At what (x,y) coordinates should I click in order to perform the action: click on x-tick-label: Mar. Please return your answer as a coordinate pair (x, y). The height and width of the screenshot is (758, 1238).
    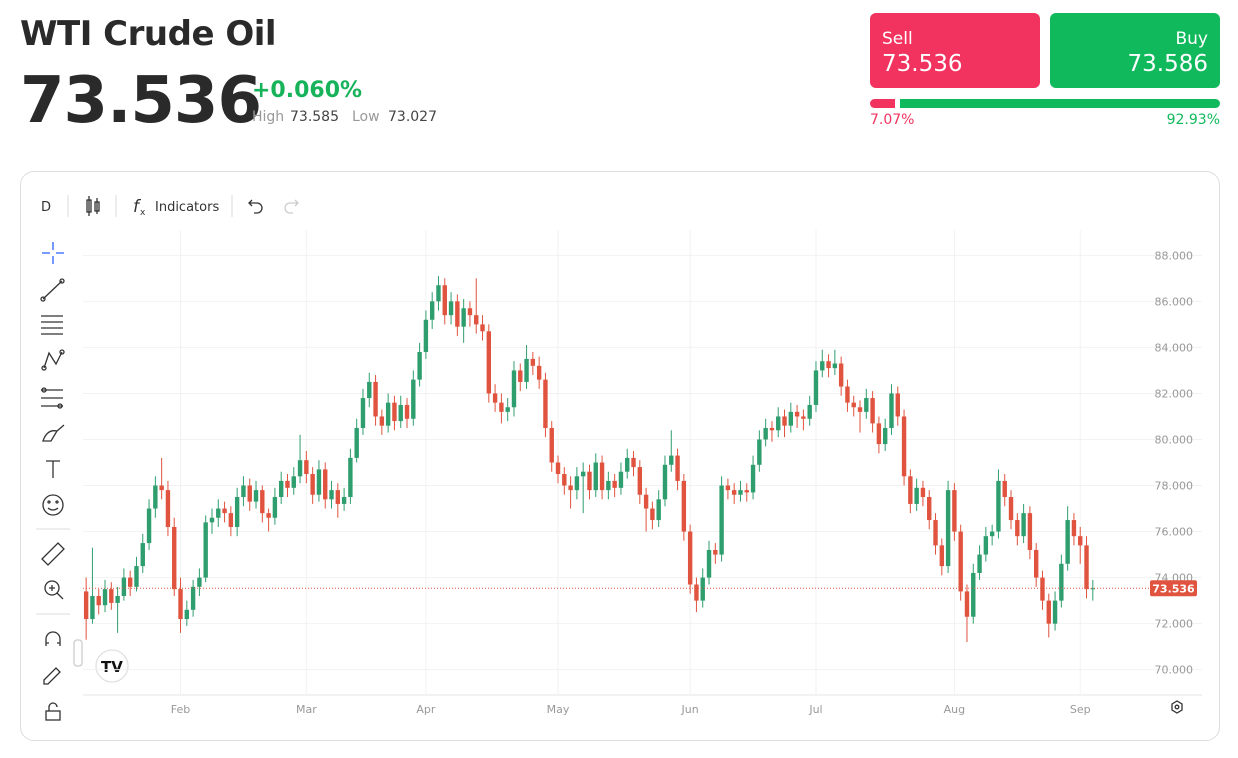
    Looking at the image, I should click on (306, 709).